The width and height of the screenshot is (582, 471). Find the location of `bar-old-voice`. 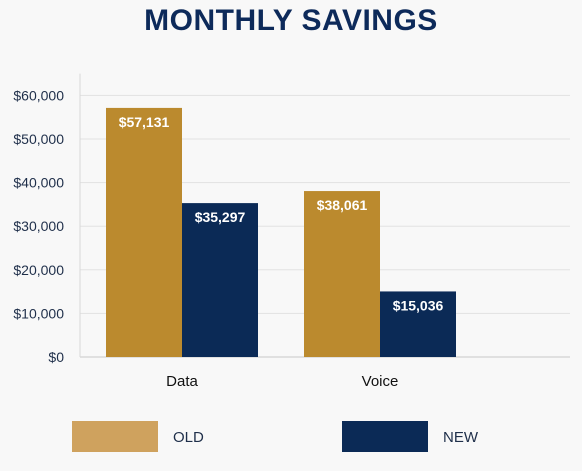

bar-old-voice is located at coordinates (342, 274).